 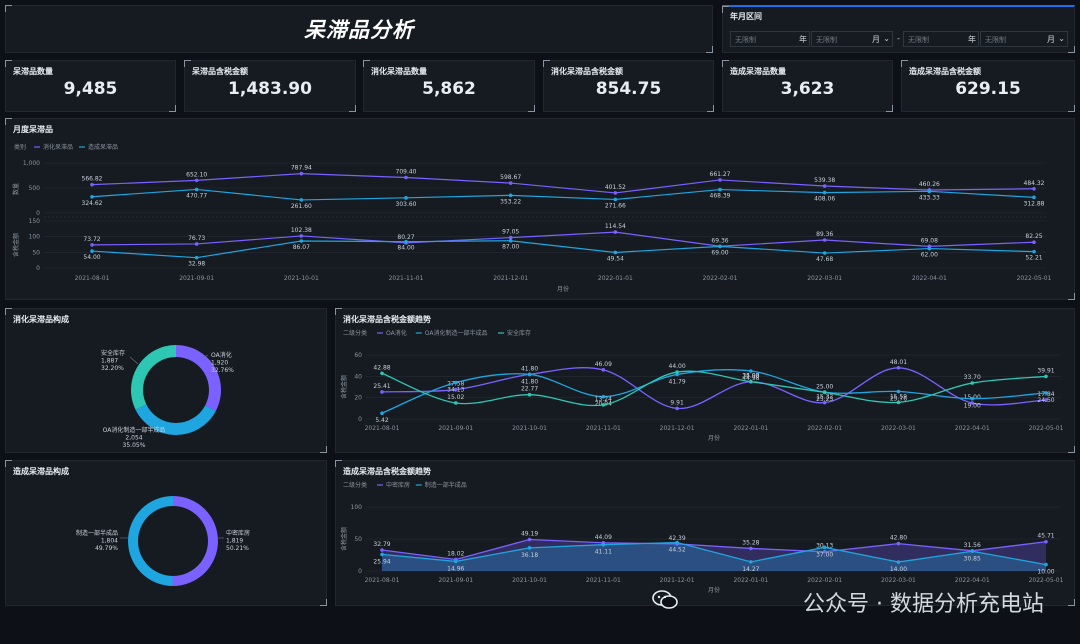 I want to click on cause-trend-title: 造成呆滞品含税金额趋势, so click(x=387, y=471).